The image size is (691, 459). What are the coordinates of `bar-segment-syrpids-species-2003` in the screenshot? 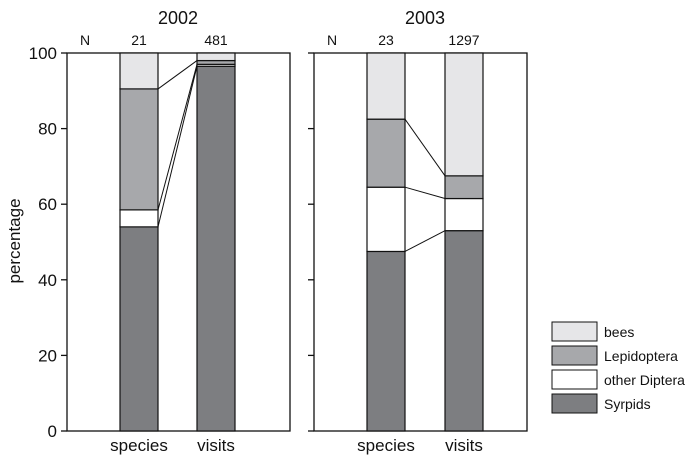 It's located at (386, 341).